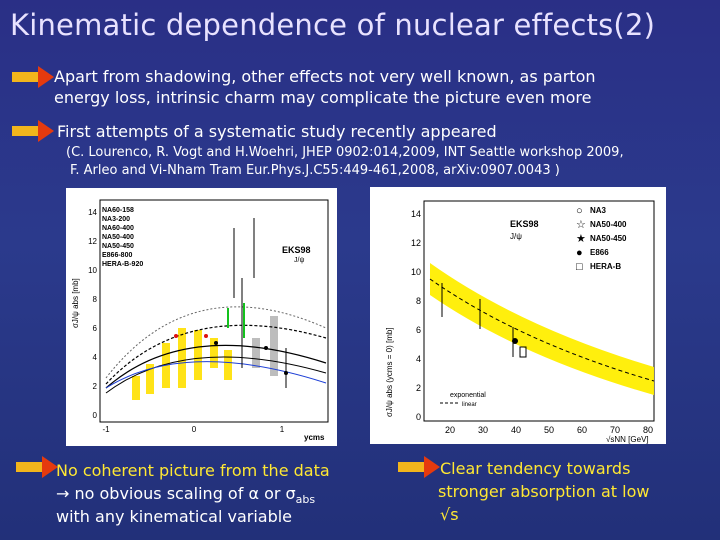 The width and height of the screenshot is (720, 540). What do you see at coordinates (469, 405) in the screenshot?
I see `fit-label: linear` at bounding box center [469, 405].